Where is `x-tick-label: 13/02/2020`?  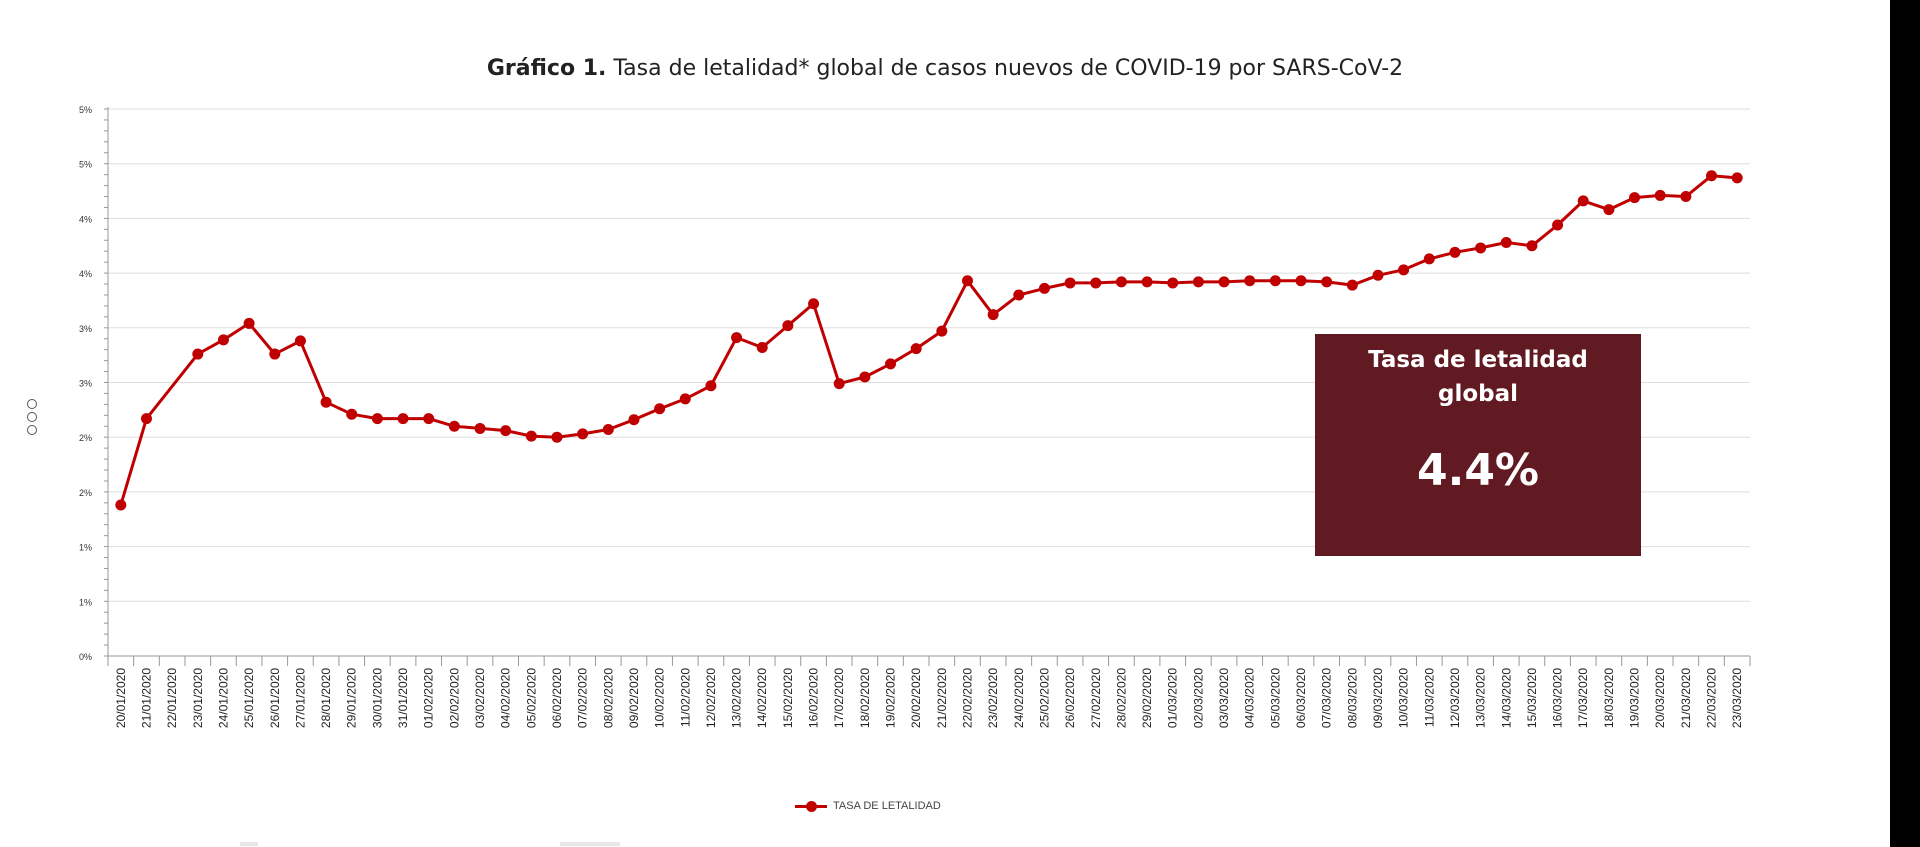 x-tick-label: 13/02/2020 is located at coordinates (737, 698).